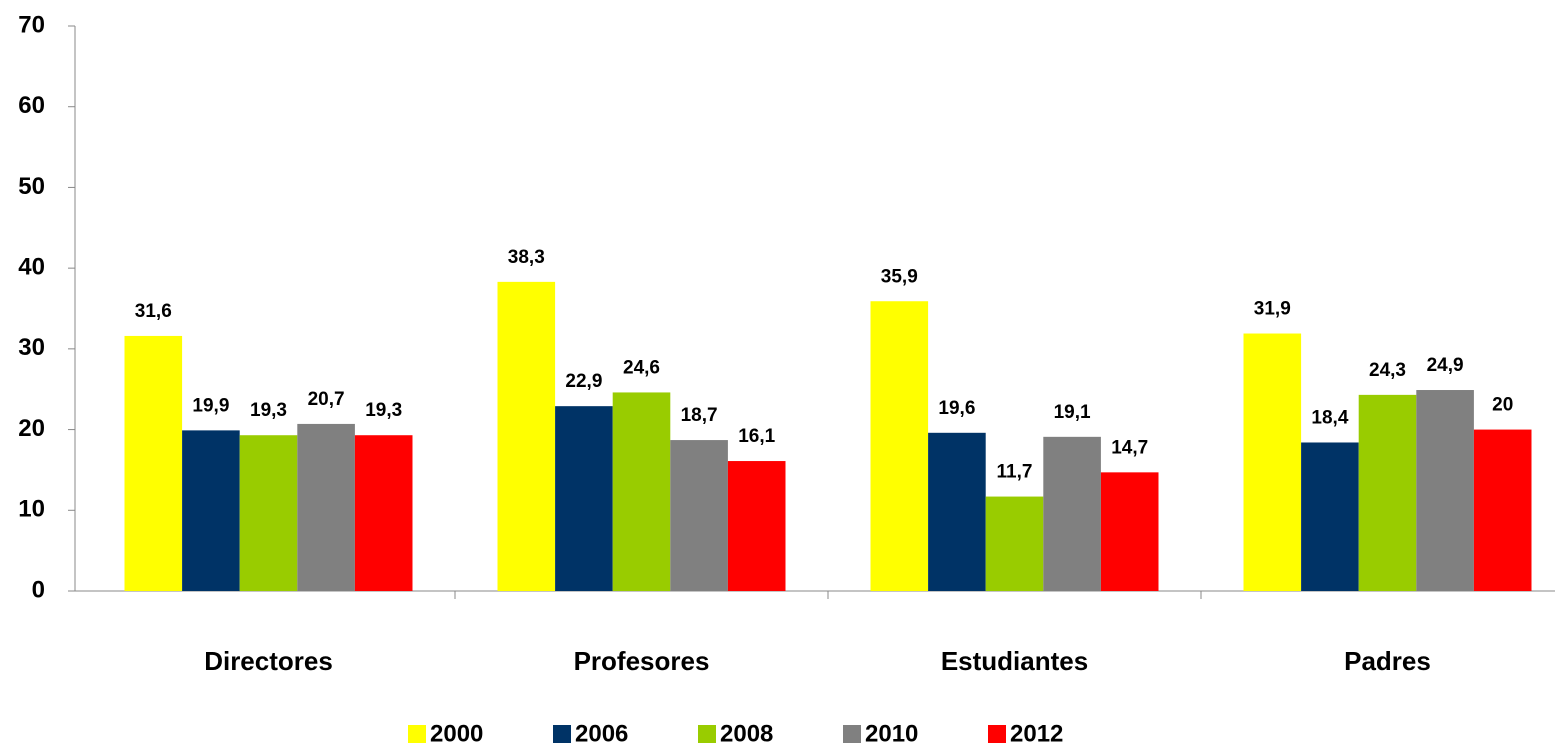 The image size is (1555, 748). What do you see at coordinates (746, 733) in the screenshot?
I see `legend-label: 2008` at bounding box center [746, 733].